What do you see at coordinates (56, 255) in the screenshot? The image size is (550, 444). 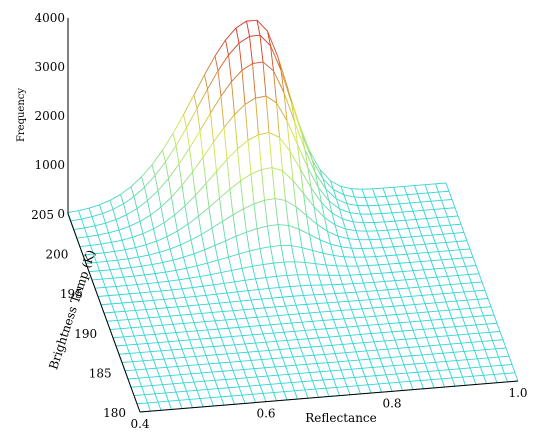 I see `y-tick-label: 200` at bounding box center [56, 255].